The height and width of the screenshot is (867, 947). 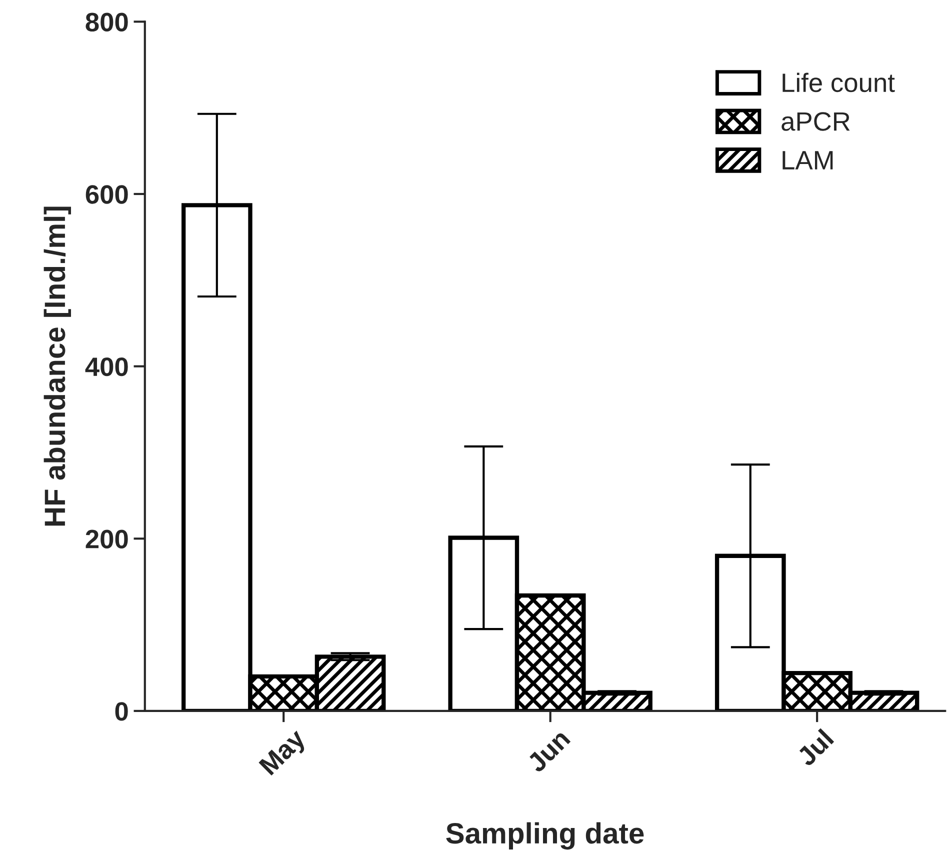 I want to click on y-tick-label: 200, so click(x=107, y=539).